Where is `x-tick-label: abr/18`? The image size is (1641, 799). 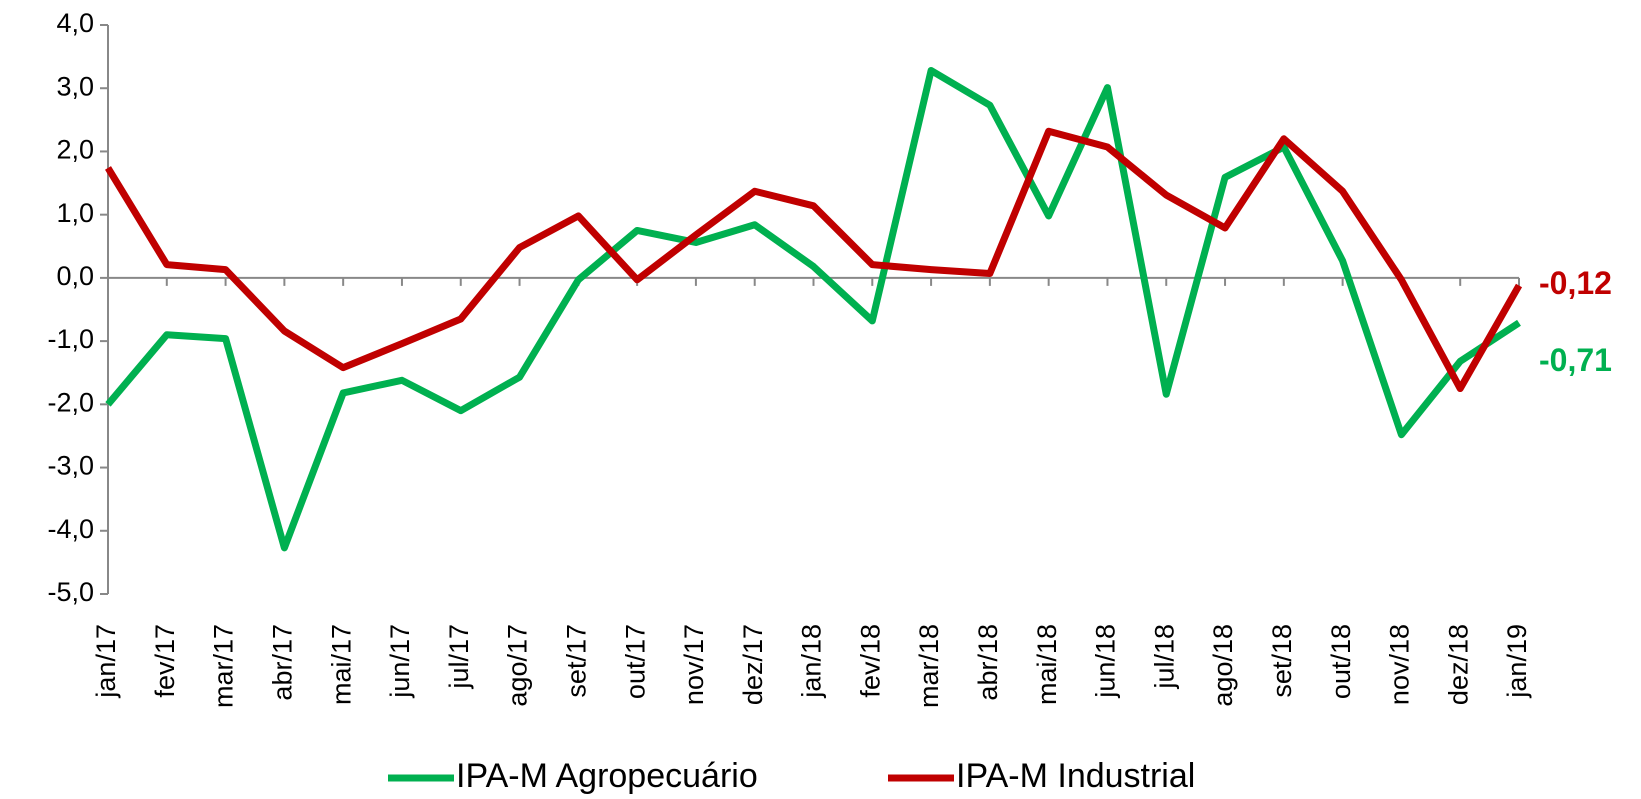 x-tick-label: abr/18 is located at coordinates (988, 662).